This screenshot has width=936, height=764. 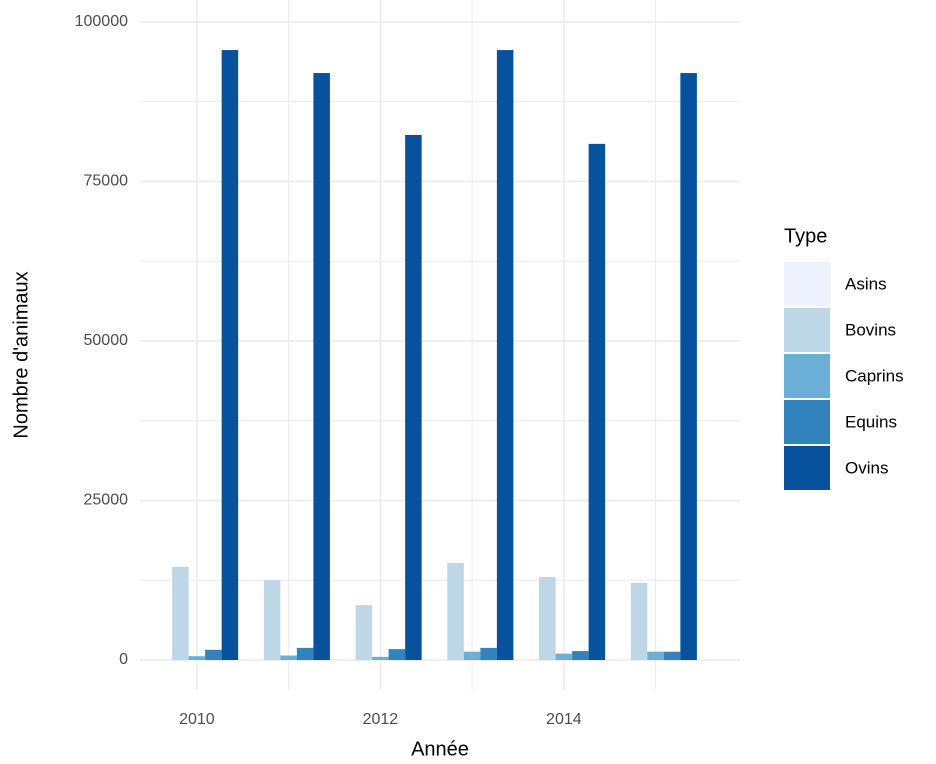 What do you see at coordinates (874, 375) in the screenshot?
I see `legend-label: Caprins` at bounding box center [874, 375].